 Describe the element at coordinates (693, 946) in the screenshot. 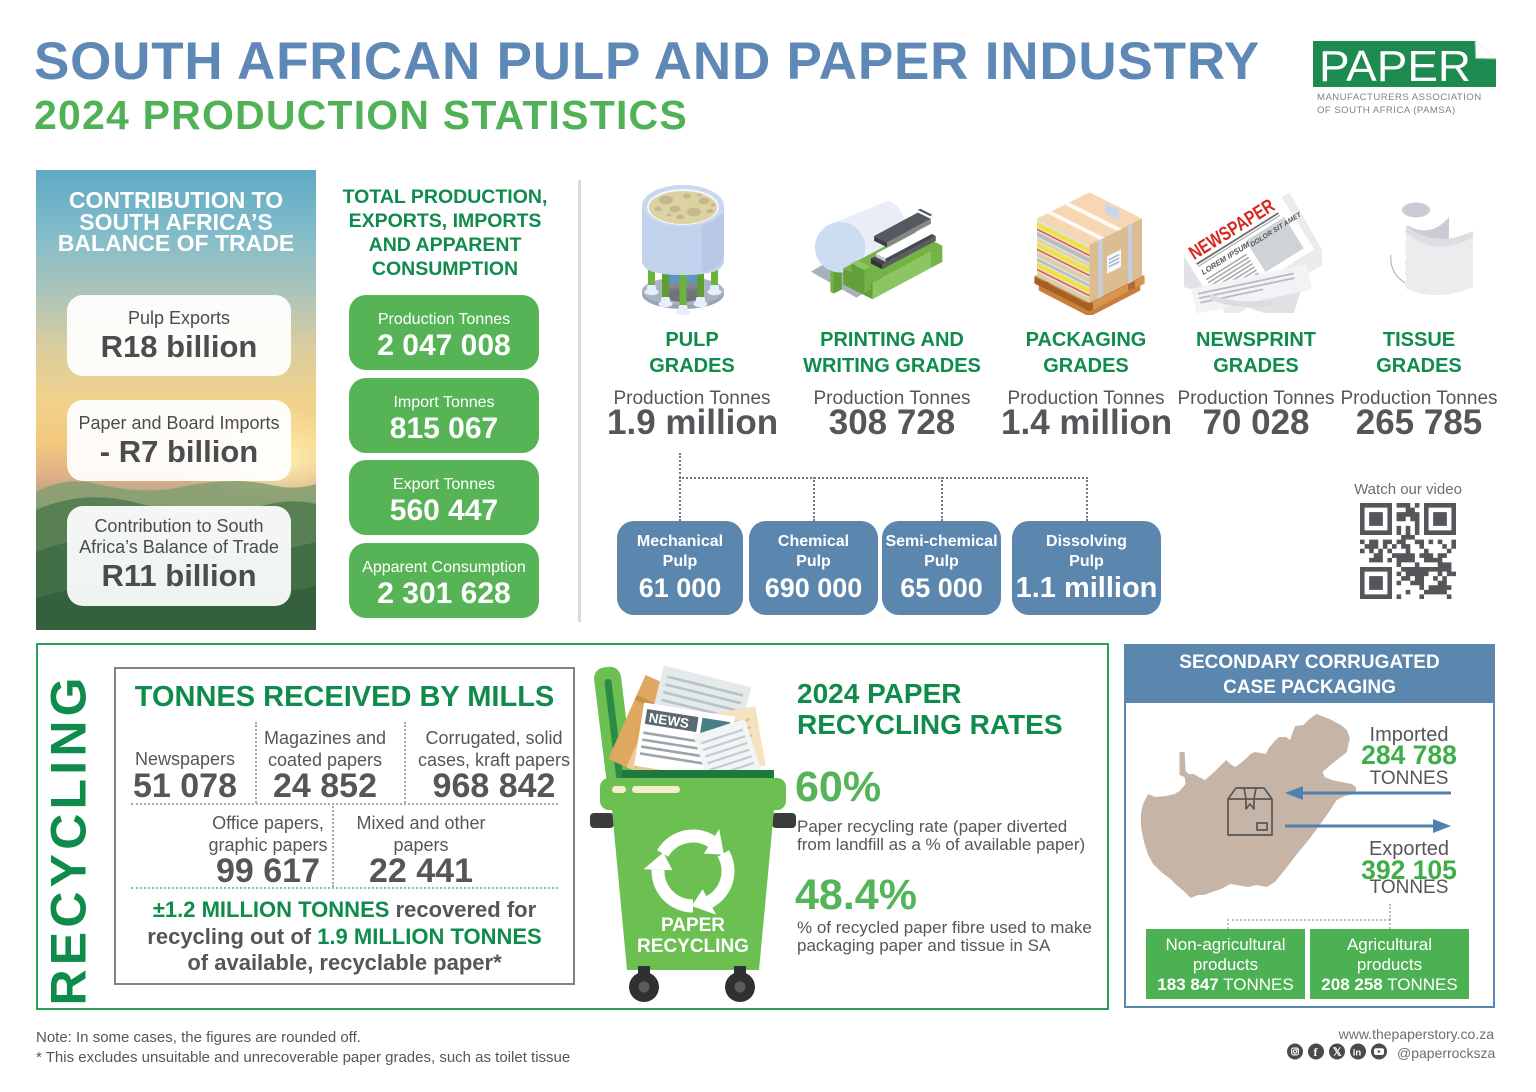

I see `svg-text: RECYCLING` at that location.